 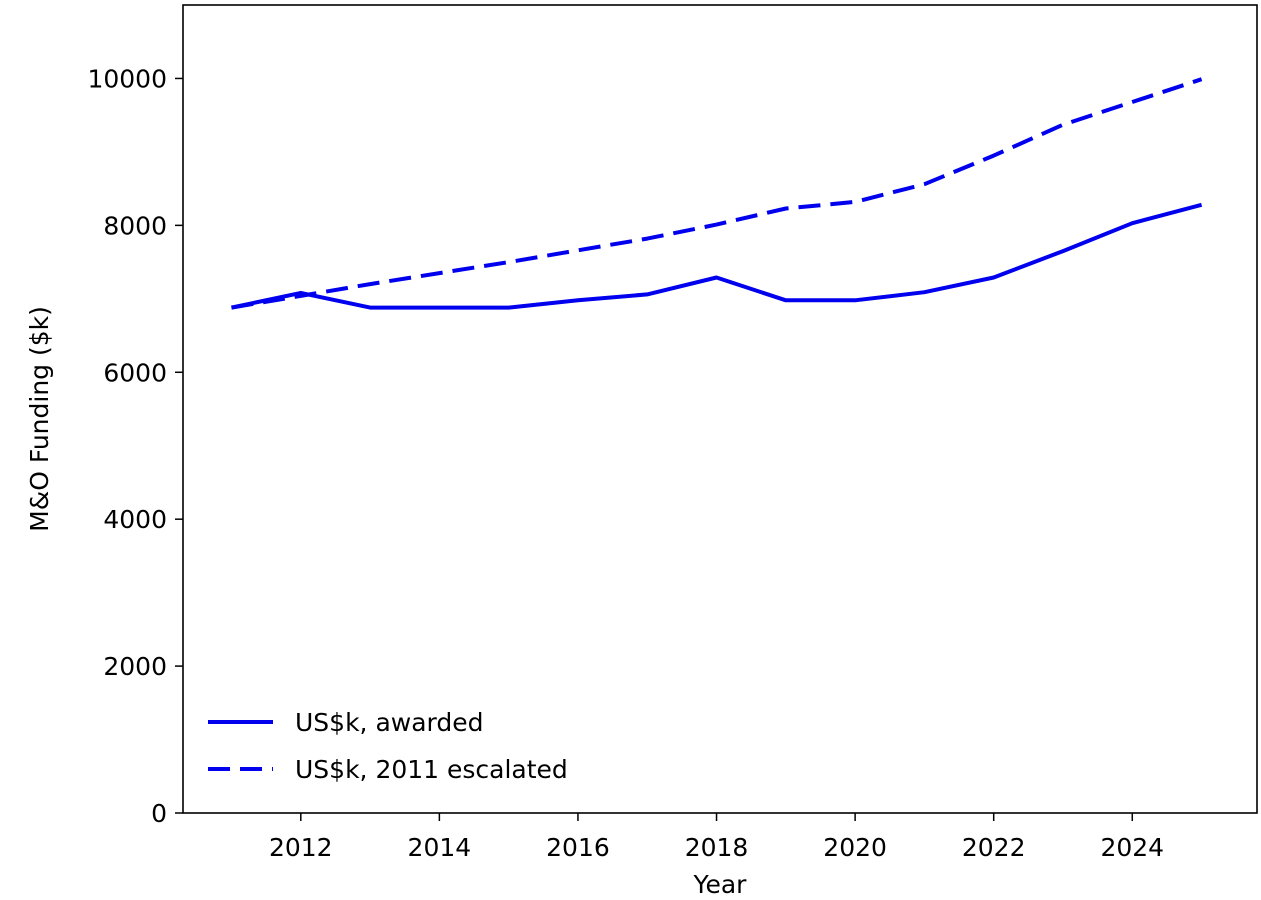 What do you see at coordinates (135, 519) in the screenshot?
I see `y-tick-label: 4000` at bounding box center [135, 519].